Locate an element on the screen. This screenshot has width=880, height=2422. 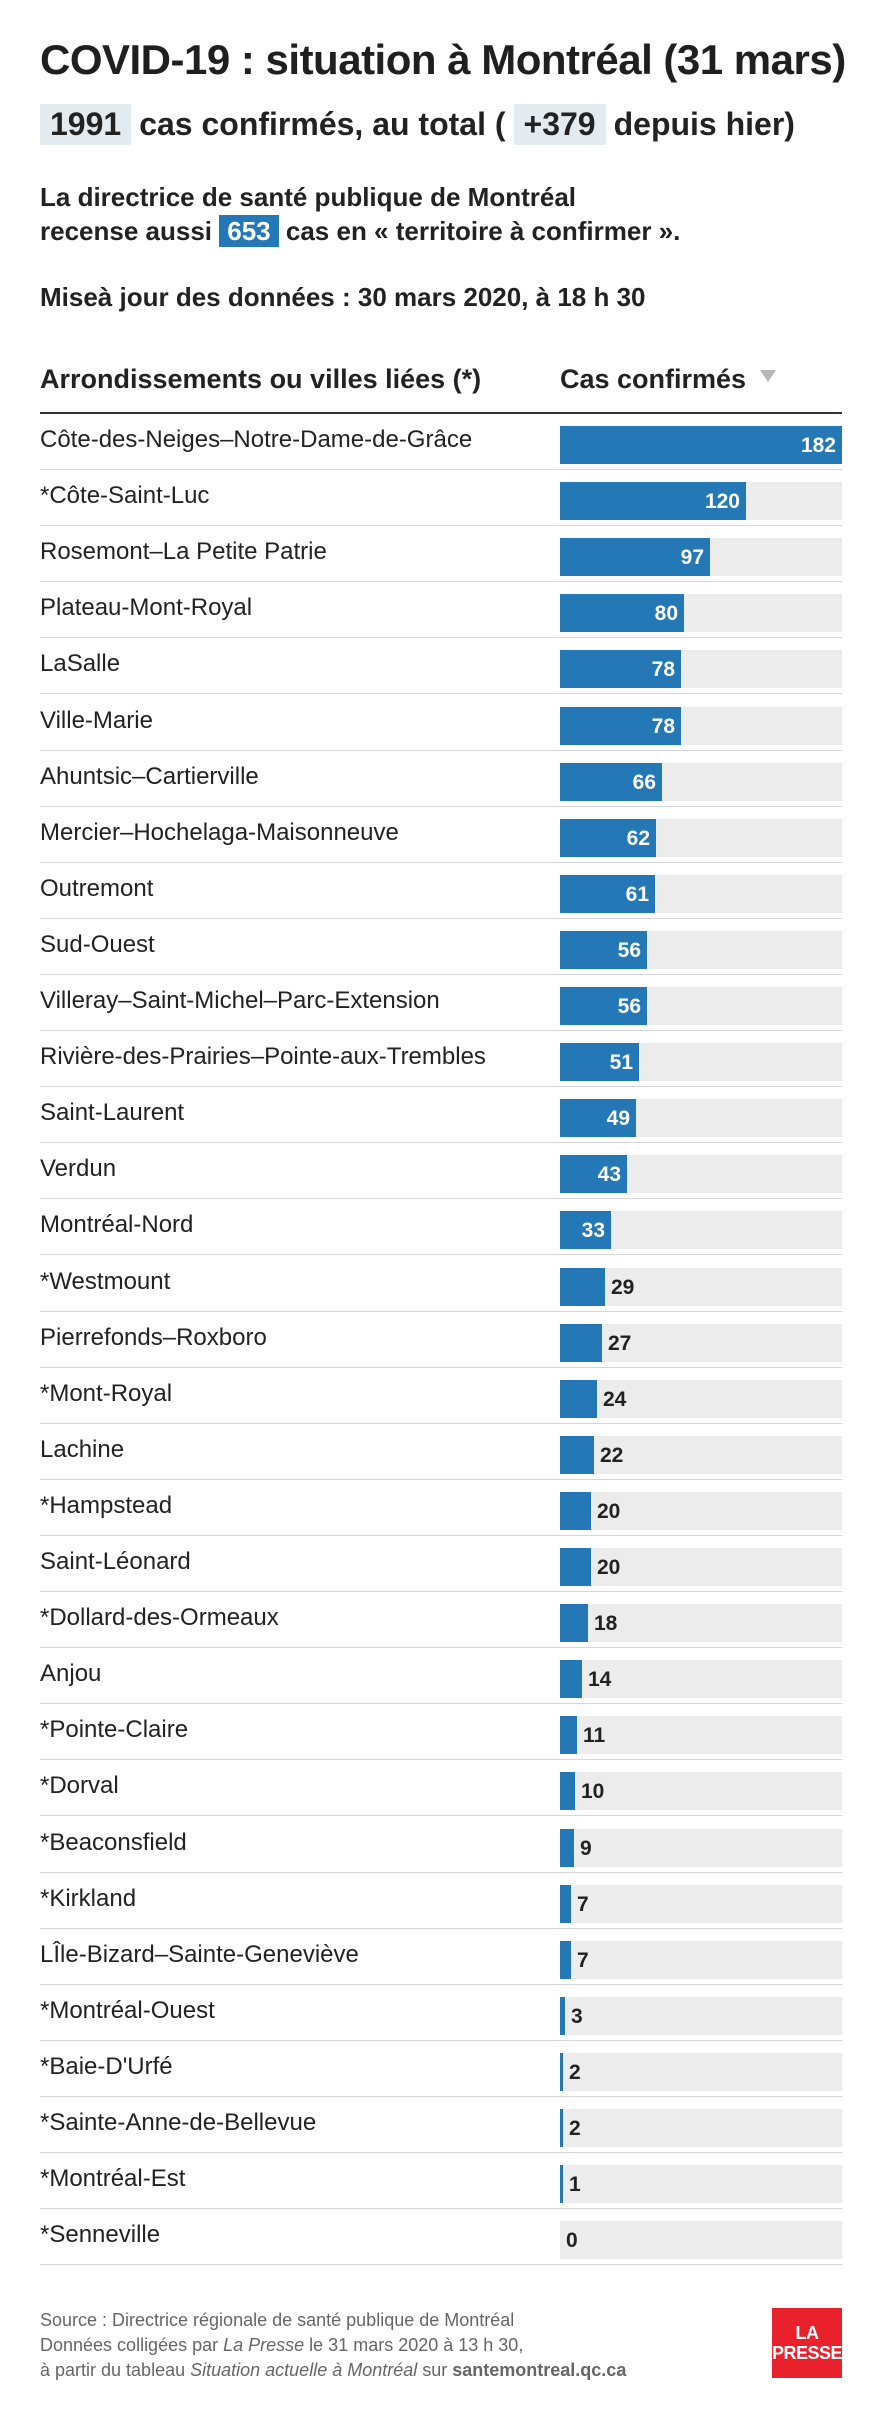
sort-desc-icon is located at coordinates (768, 376).